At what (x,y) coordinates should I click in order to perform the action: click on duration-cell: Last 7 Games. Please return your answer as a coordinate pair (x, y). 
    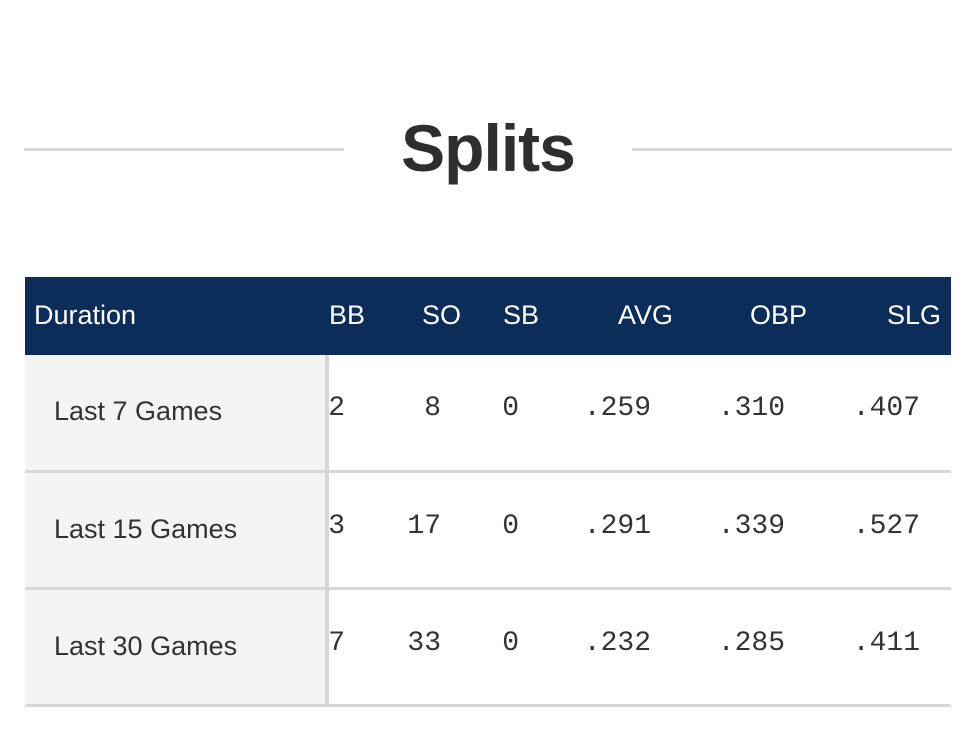
    Looking at the image, I should click on (175, 412).